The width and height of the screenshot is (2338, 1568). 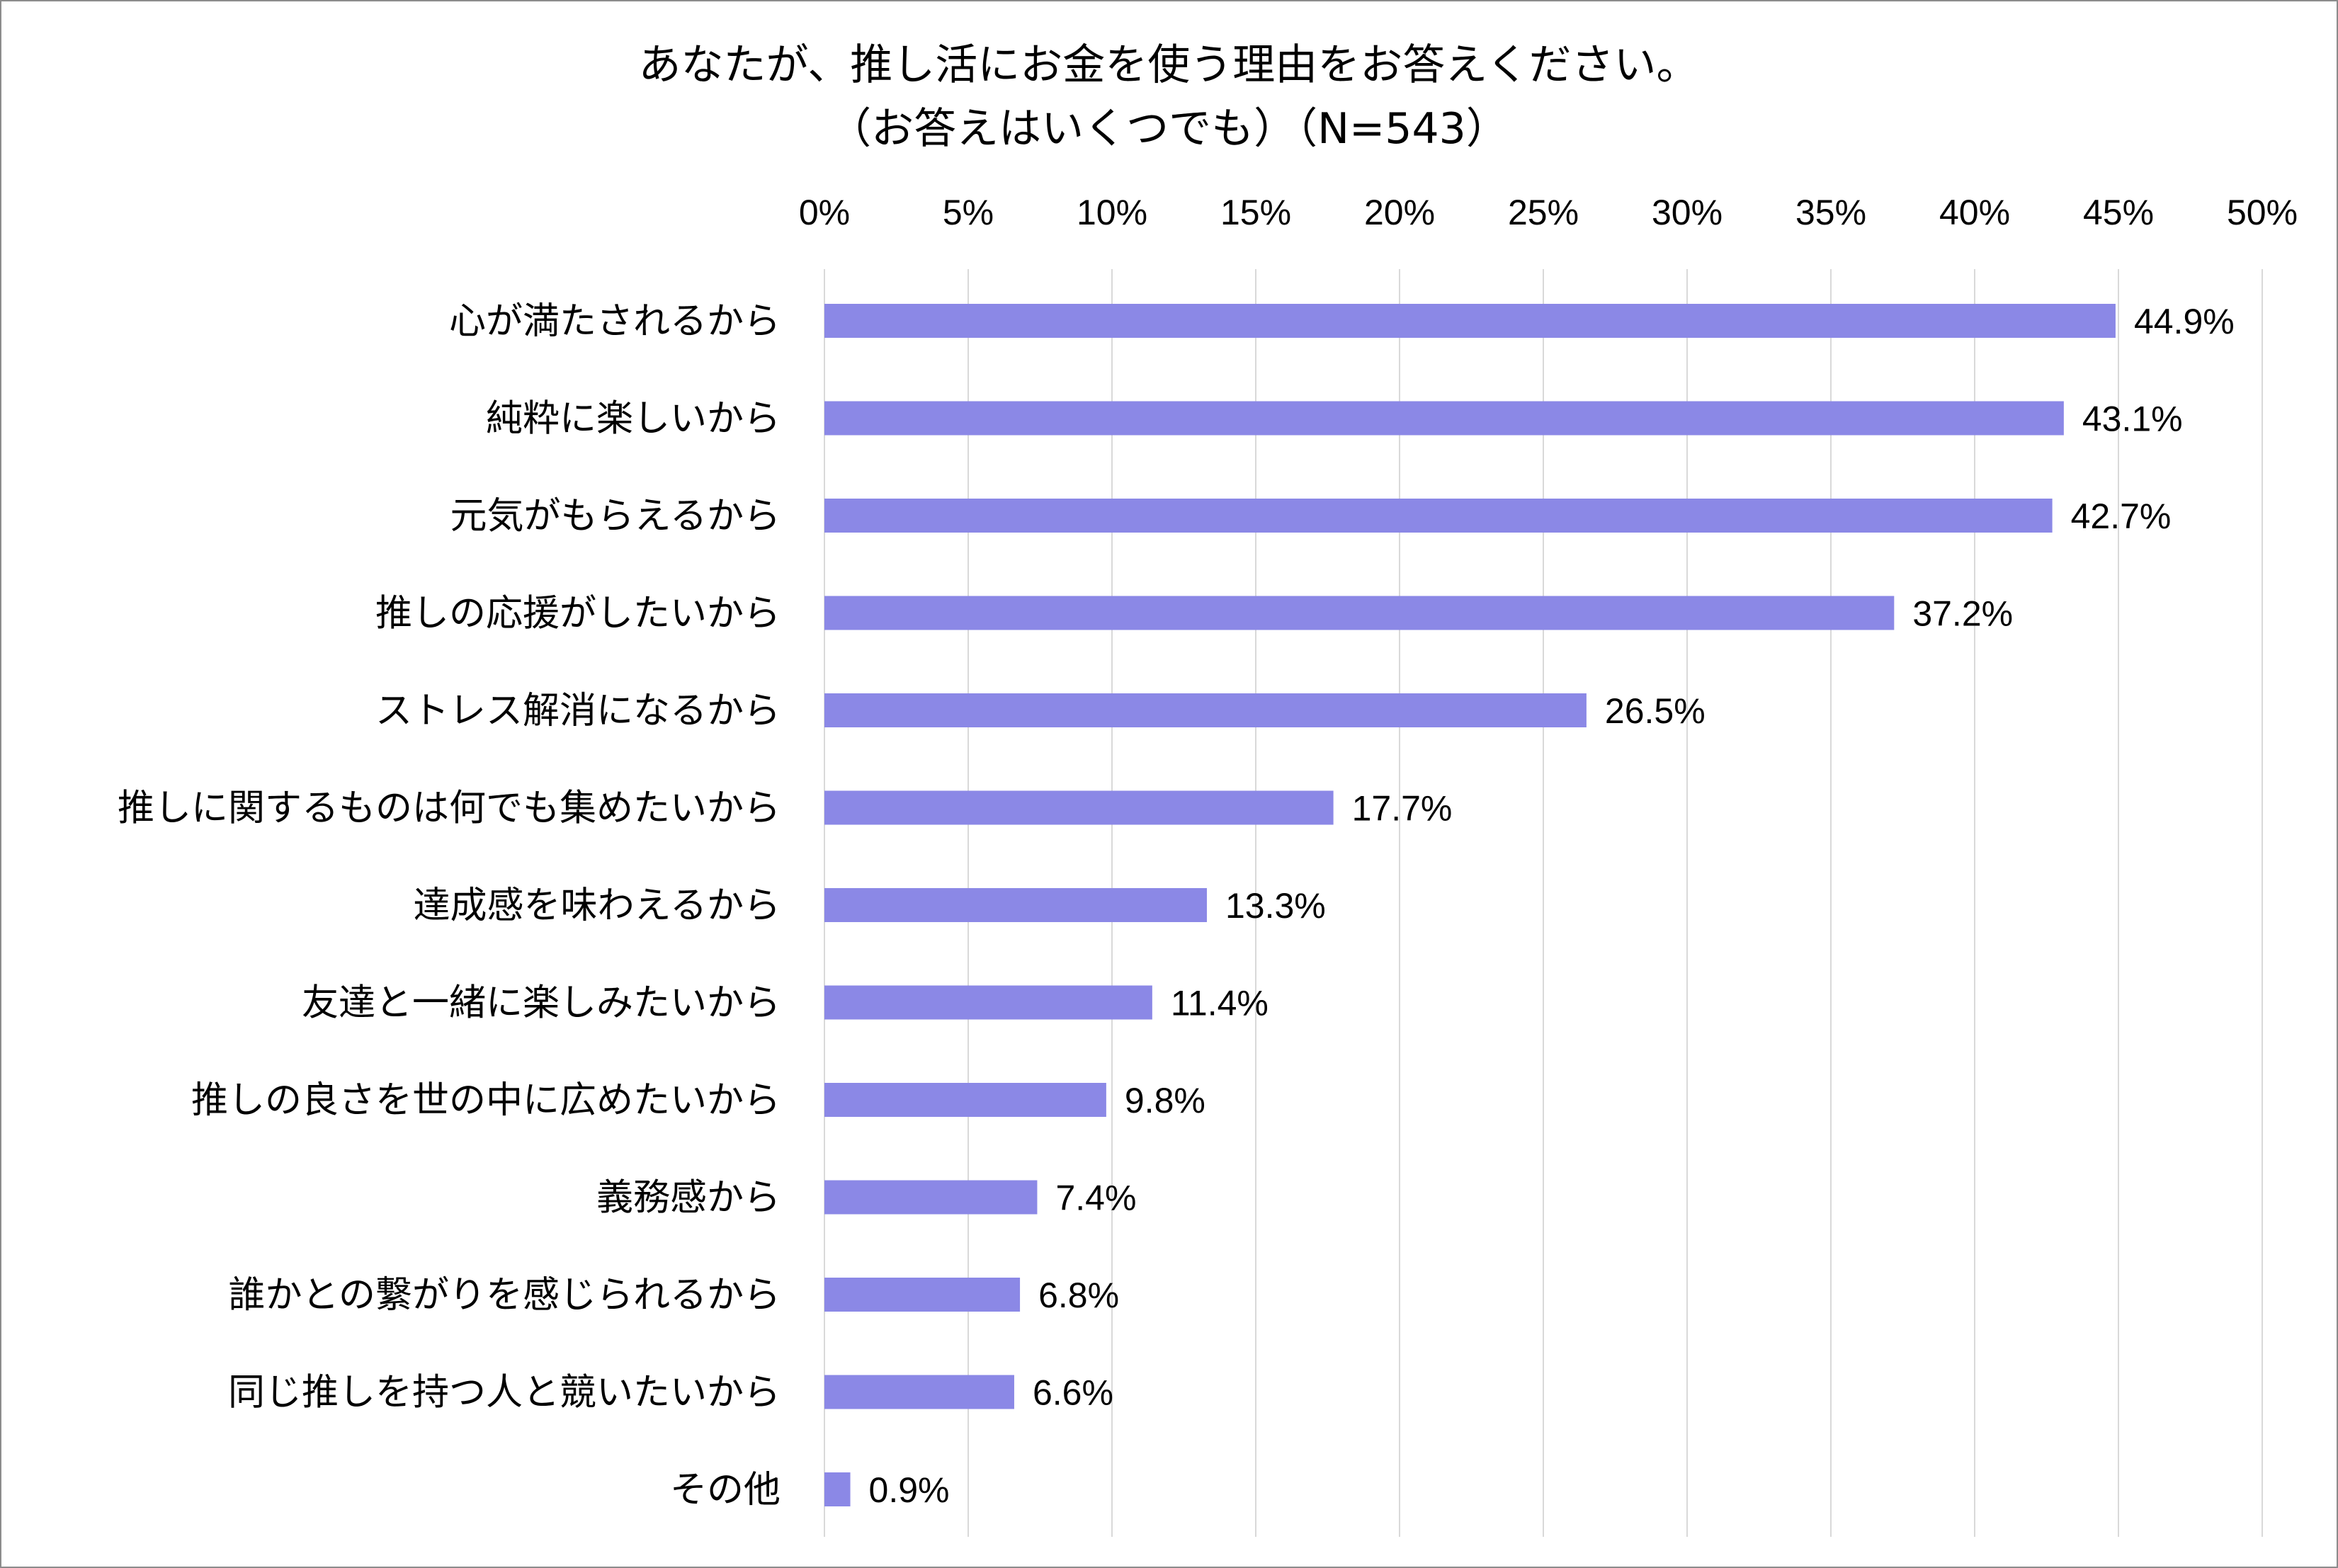 What do you see at coordinates (1830, 212) in the screenshot?
I see `x-tick-label: 35%` at bounding box center [1830, 212].